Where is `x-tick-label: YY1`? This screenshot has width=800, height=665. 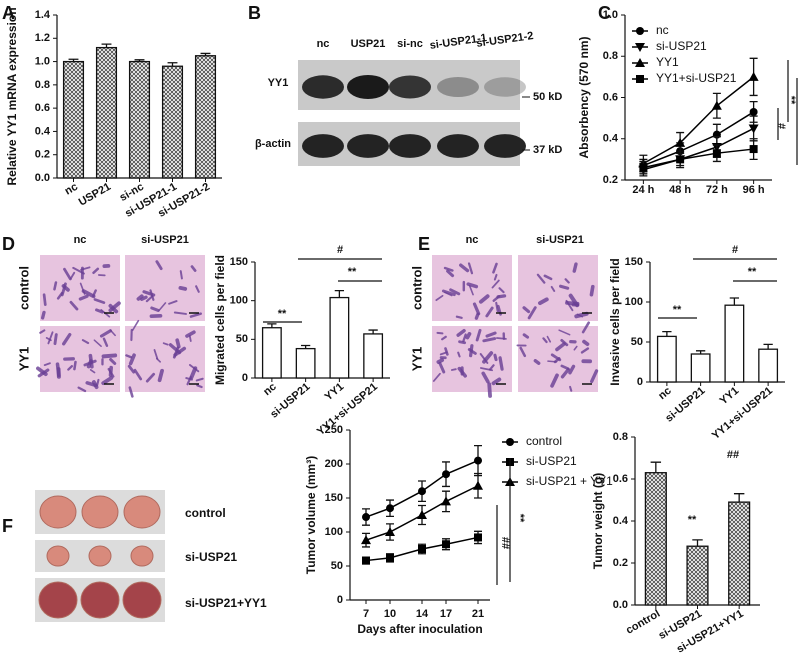 x-tick-label: YY1 is located at coordinates (730, 396).